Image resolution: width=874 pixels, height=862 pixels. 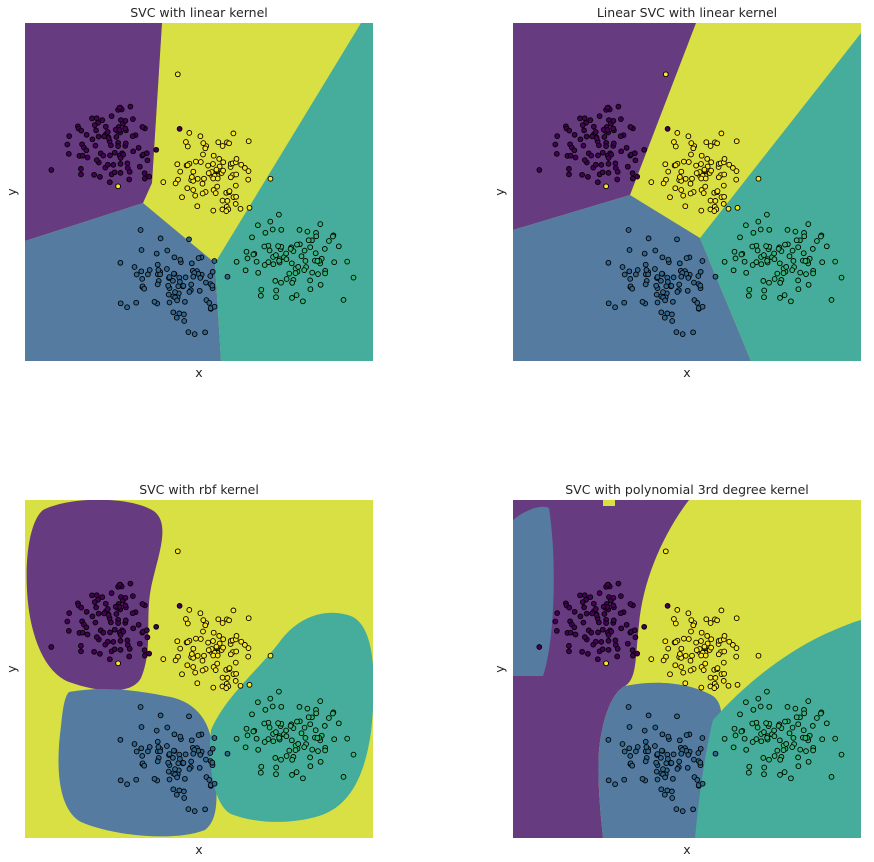 I want to click on x-axis-label: x, so click(x=686, y=372).